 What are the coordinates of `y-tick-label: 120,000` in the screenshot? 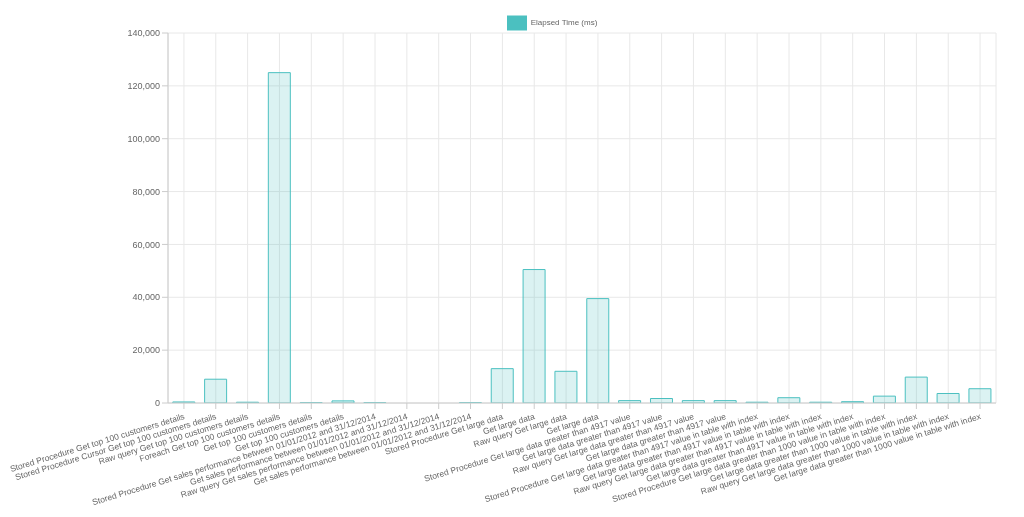 It's located at (143, 86).